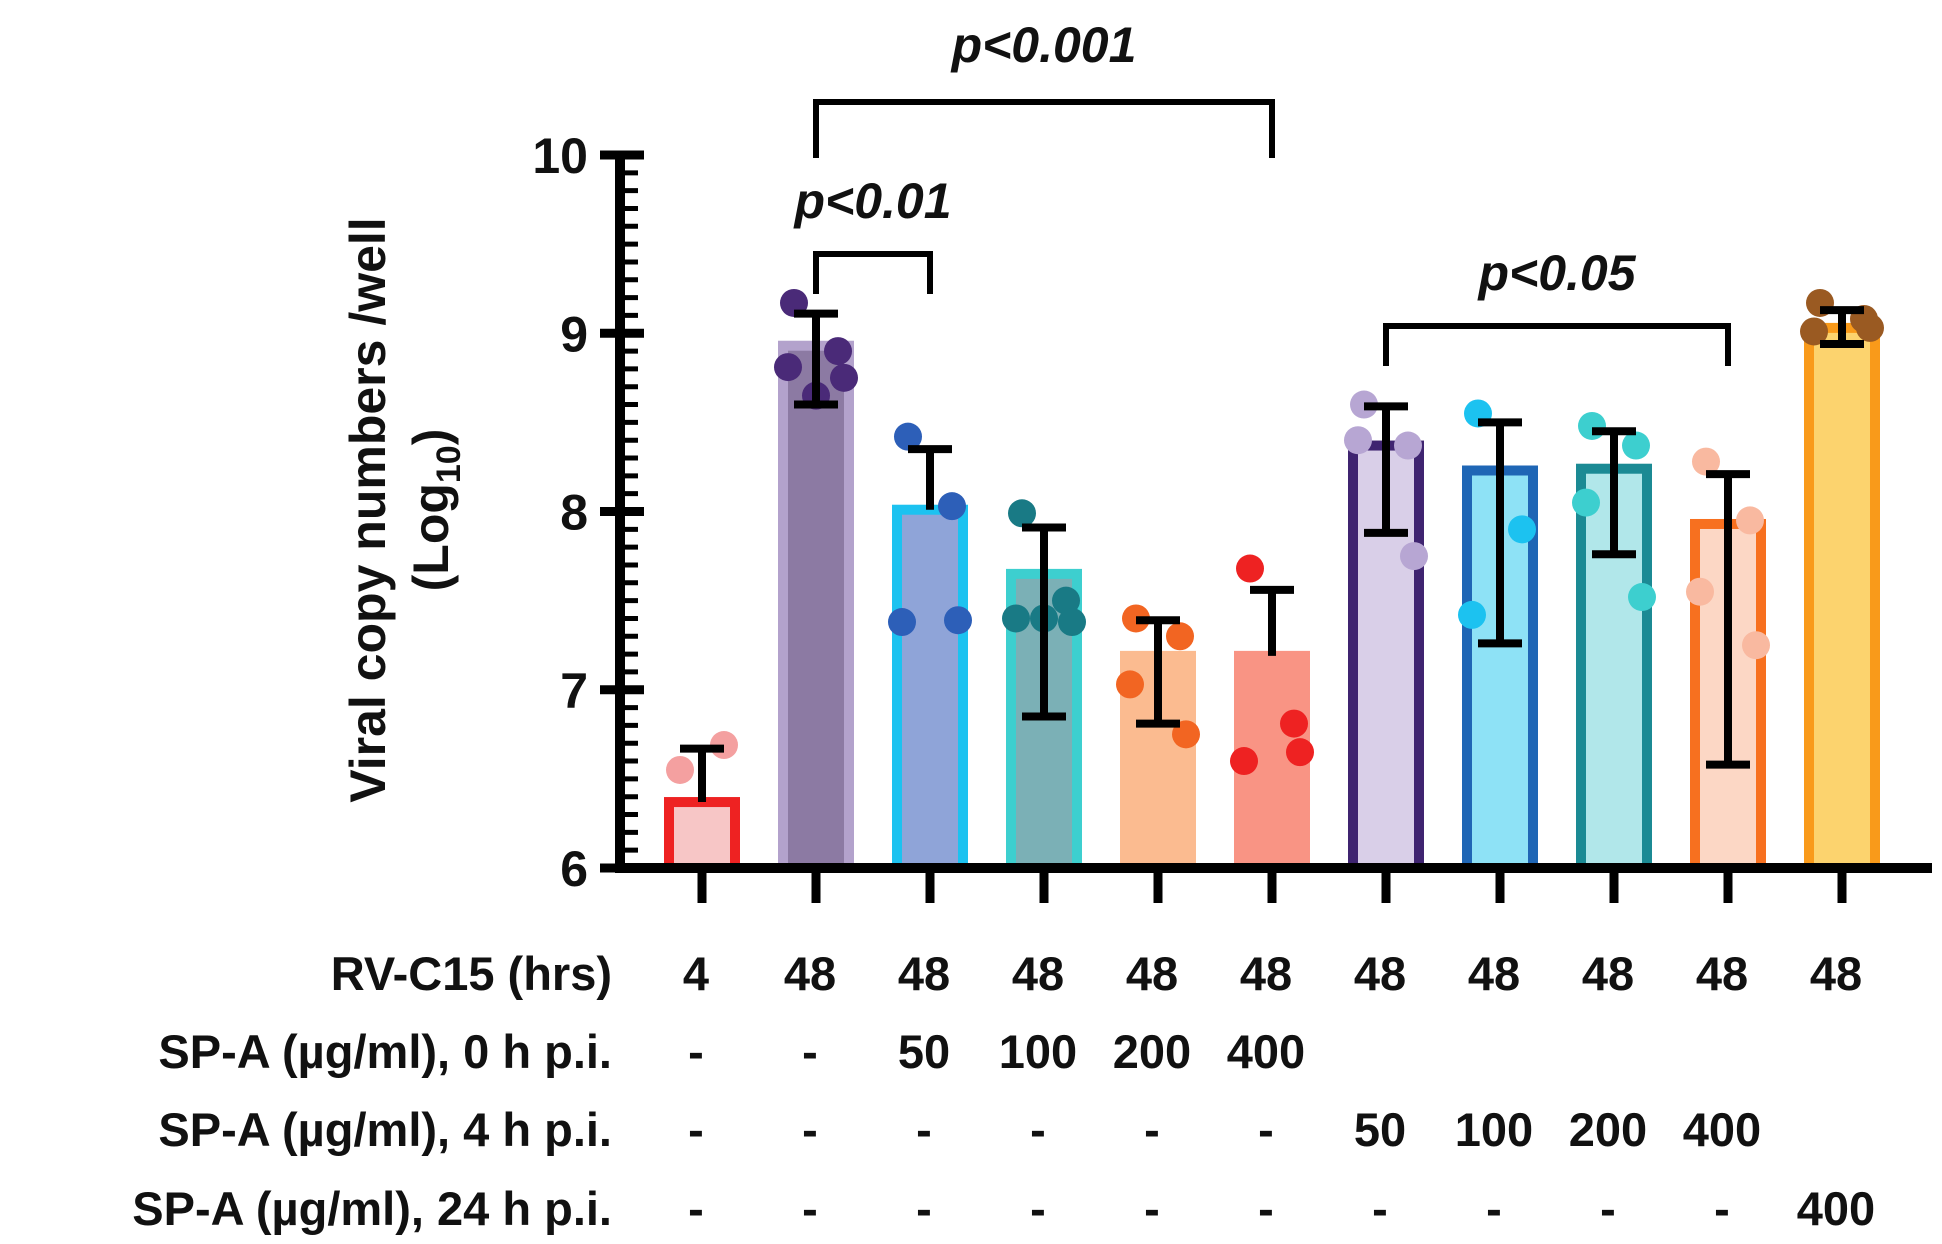  I want to click on row-1-cell-1: 4, so click(696, 973).